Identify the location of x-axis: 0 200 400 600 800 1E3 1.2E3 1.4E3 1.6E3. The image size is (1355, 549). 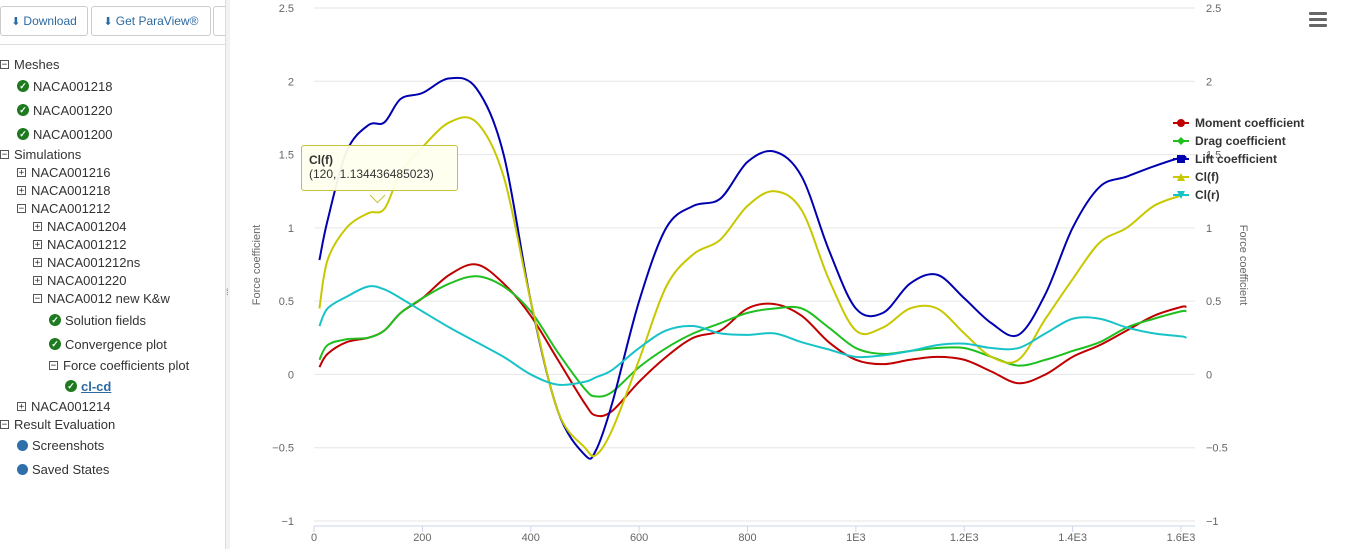
(753, 535).